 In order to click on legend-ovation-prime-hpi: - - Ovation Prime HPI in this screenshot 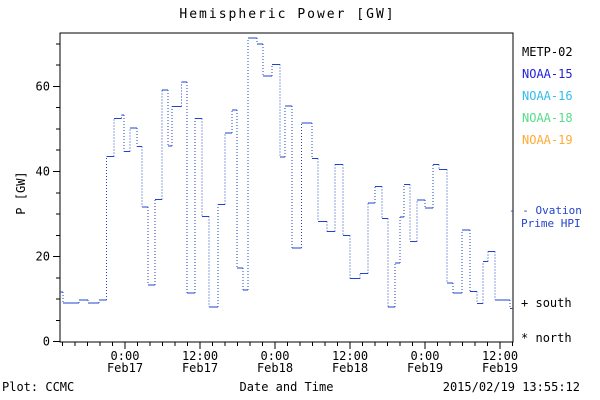, I will do `click(554, 217)`.